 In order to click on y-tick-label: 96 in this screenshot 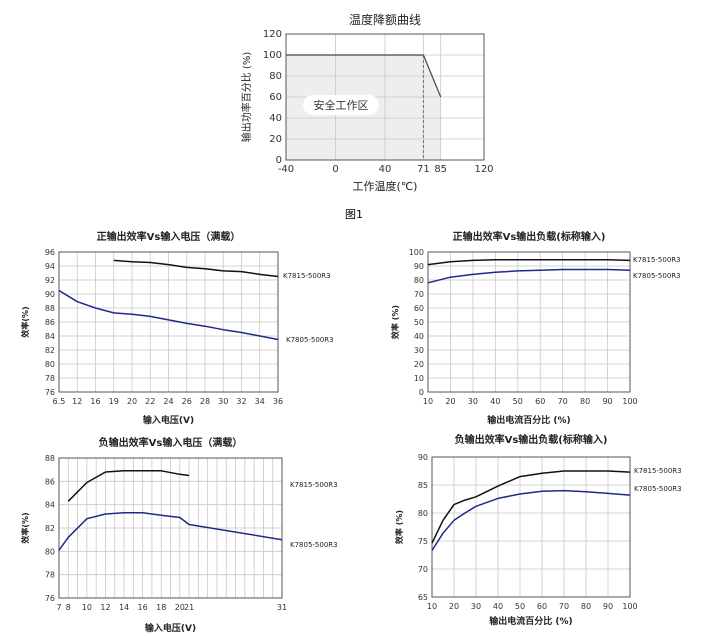, I will do `click(50, 252)`.